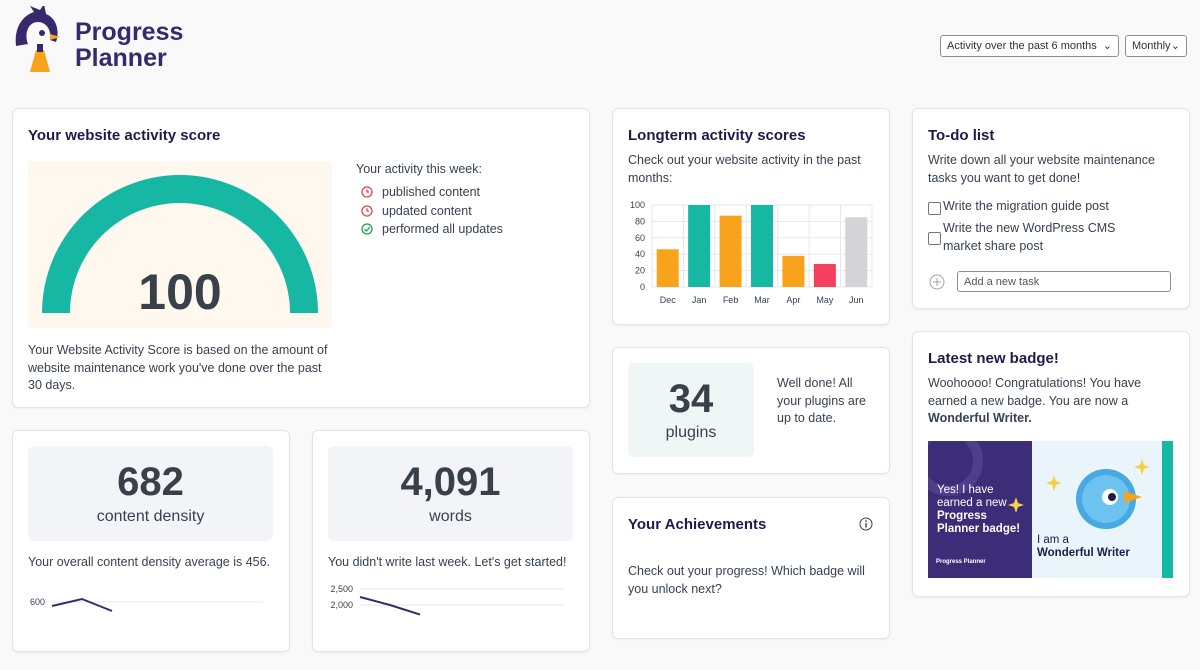 The height and width of the screenshot is (670, 1200). What do you see at coordinates (762, 300) in the screenshot?
I see `x-tick-label: Mar` at bounding box center [762, 300].